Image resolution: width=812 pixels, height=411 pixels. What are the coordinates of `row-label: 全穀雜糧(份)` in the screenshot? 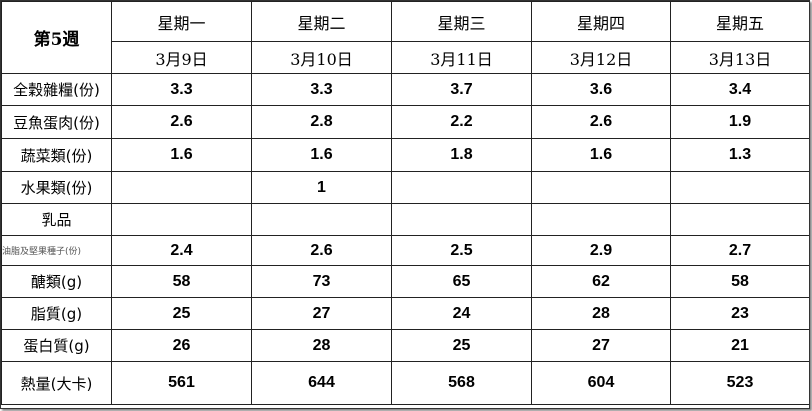 It's located at (56, 89).